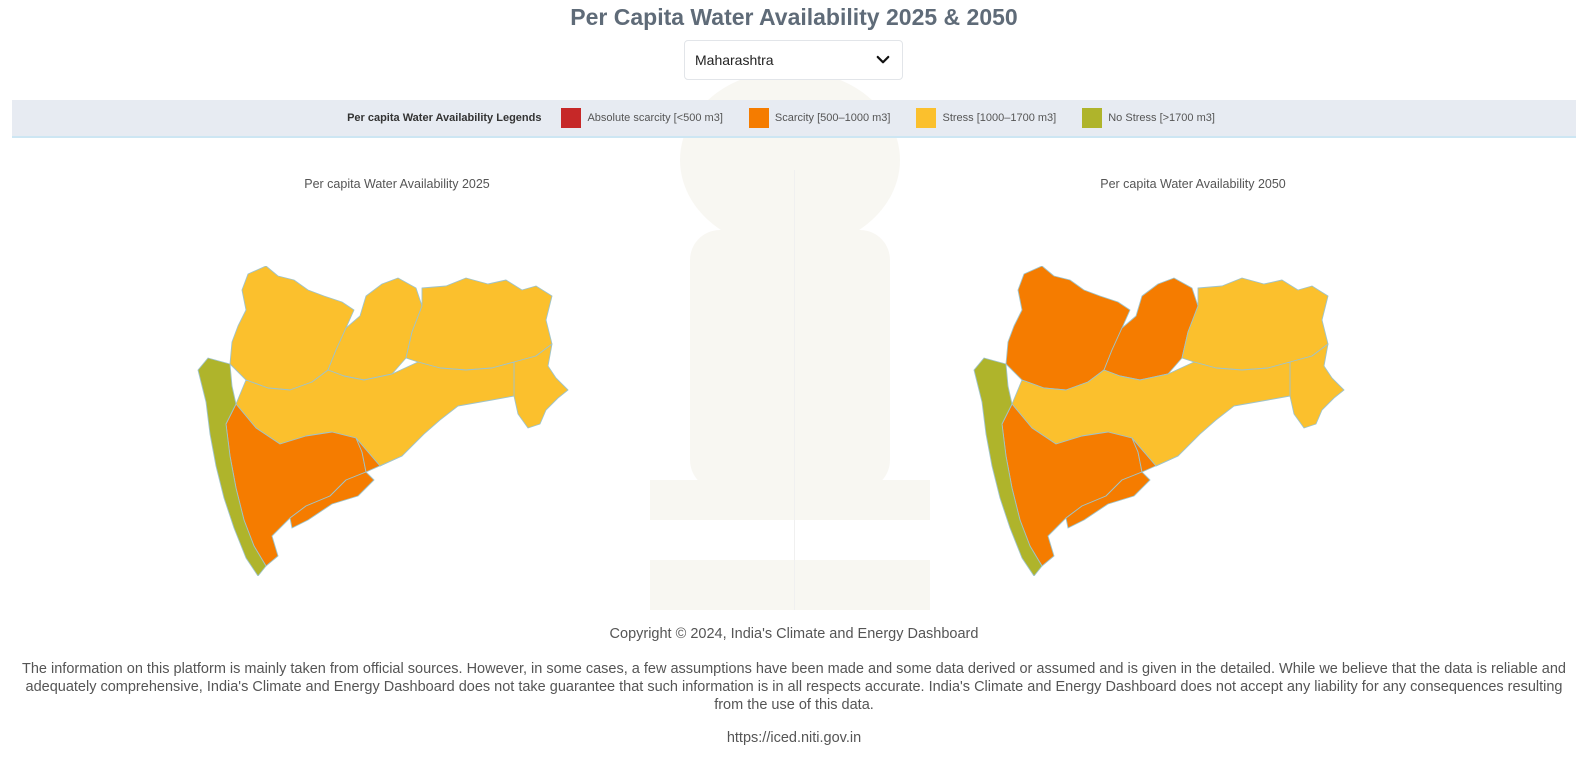  What do you see at coordinates (832, 118) in the screenshot?
I see `legend-label: Scarcity [500–1000 m3]` at bounding box center [832, 118].